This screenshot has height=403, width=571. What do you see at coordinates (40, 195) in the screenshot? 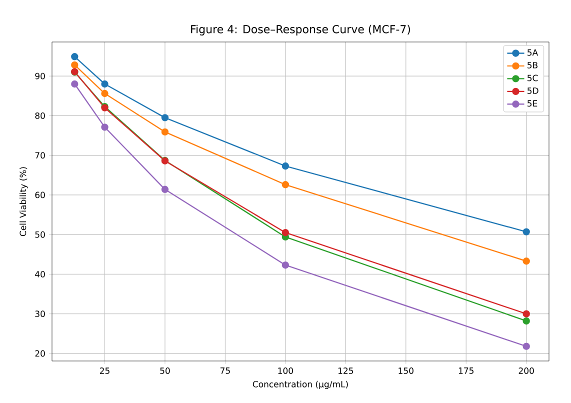
I see `y-tick-label: 60` at bounding box center [40, 195].